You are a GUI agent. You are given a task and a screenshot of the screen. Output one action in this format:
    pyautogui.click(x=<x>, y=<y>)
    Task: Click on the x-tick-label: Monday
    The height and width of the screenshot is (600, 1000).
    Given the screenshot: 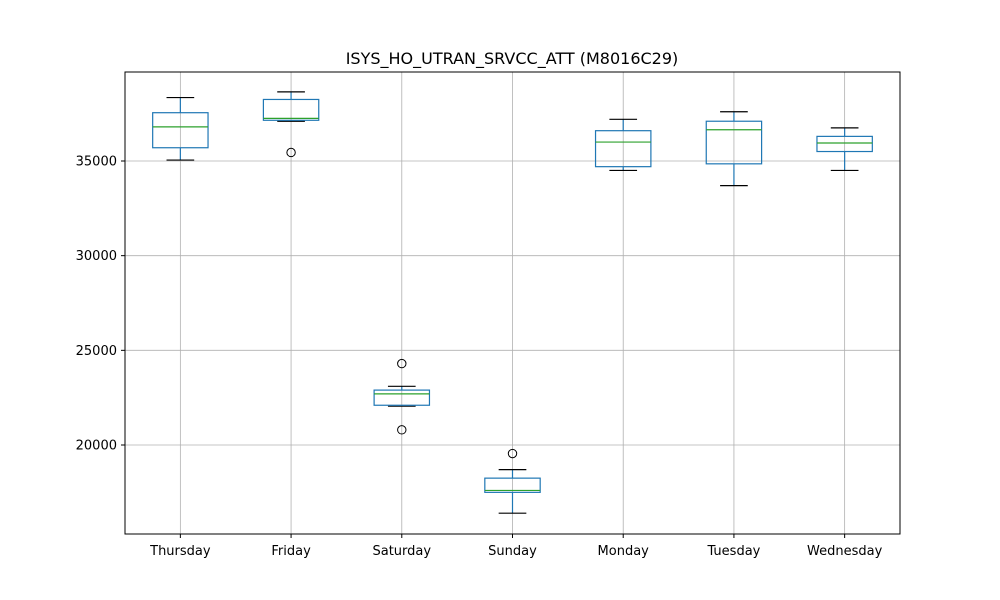 What is the action you would take?
    pyautogui.click(x=624, y=551)
    